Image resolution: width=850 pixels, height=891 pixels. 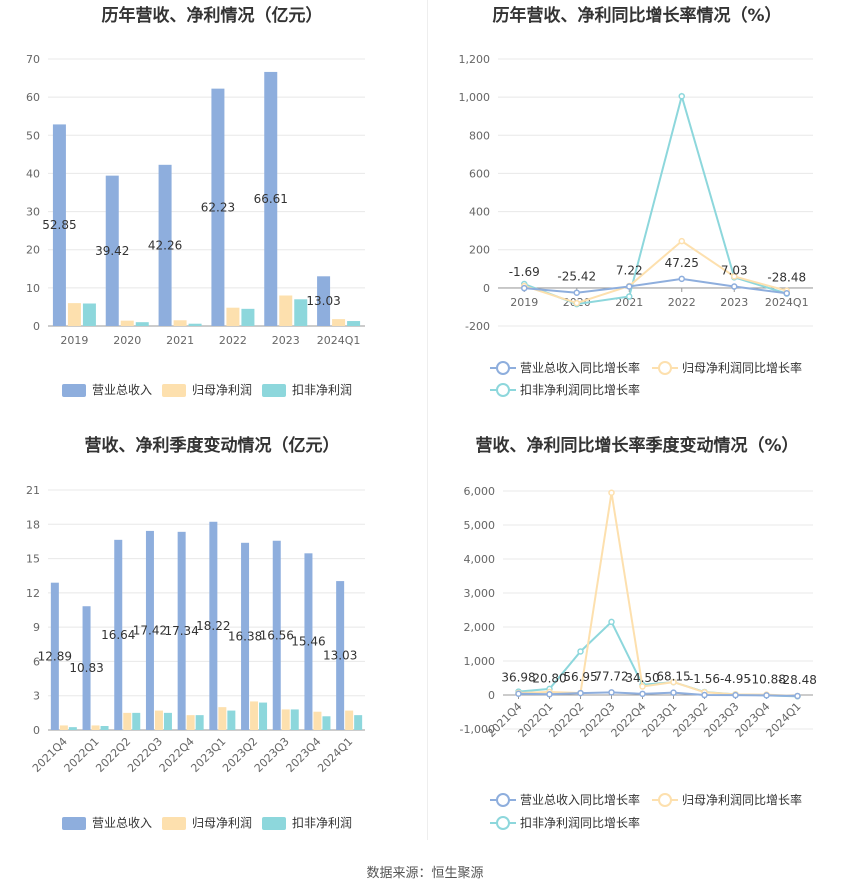 I want to click on bar-value-label: 16.38, so click(x=245, y=636).